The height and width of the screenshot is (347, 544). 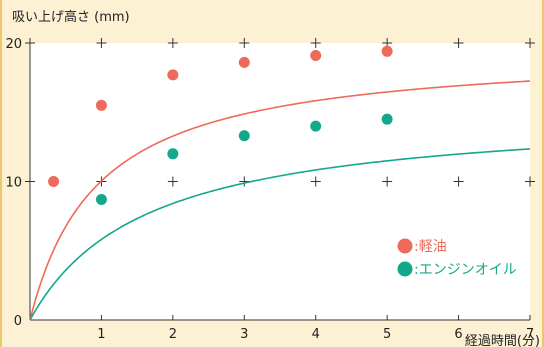 What do you see at coordinates (316, 334) in the screenshot?
I see `x-tick-label: 4` at bounding box center [316, 334].